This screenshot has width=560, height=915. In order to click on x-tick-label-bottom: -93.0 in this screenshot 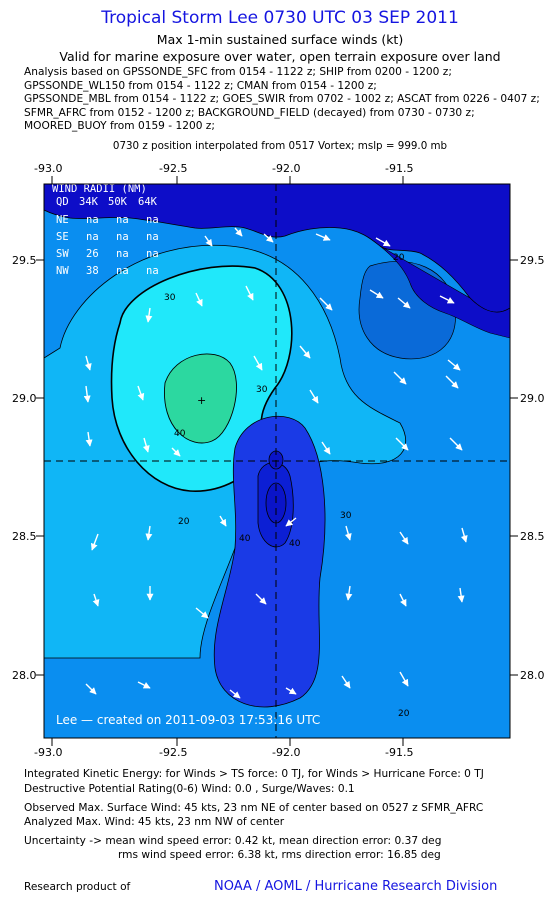, I will do `click(48, 752)`.